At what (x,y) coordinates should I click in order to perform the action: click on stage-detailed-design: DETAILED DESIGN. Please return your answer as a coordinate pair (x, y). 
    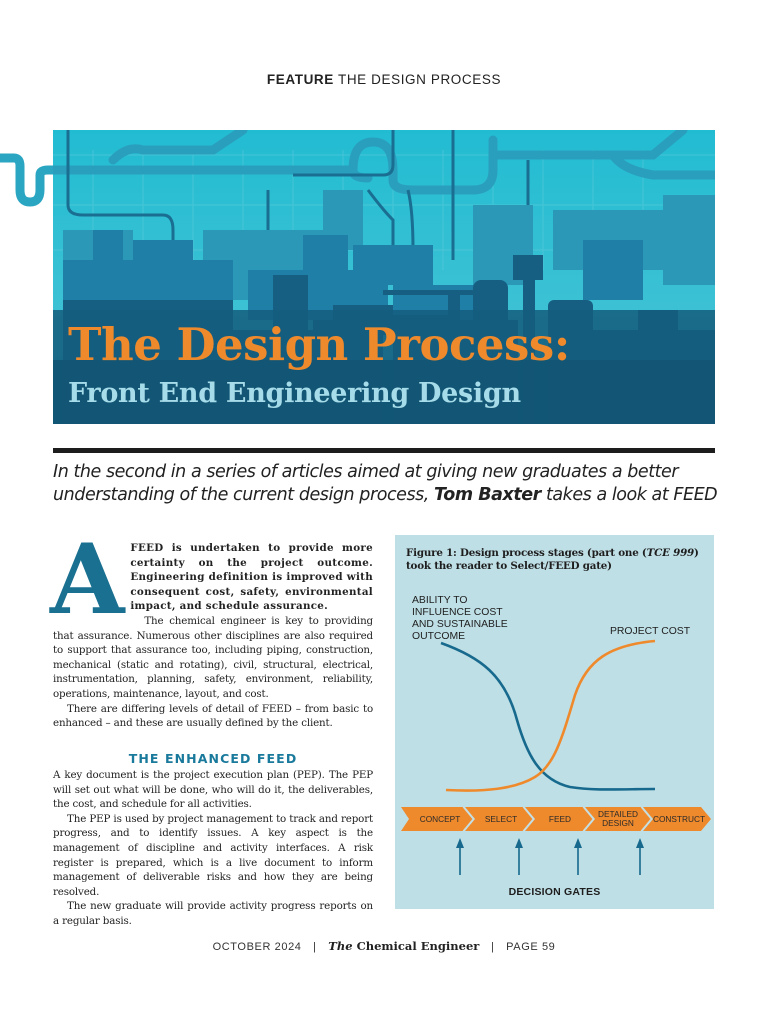
    Looking at the image, I should click on (618, 819).